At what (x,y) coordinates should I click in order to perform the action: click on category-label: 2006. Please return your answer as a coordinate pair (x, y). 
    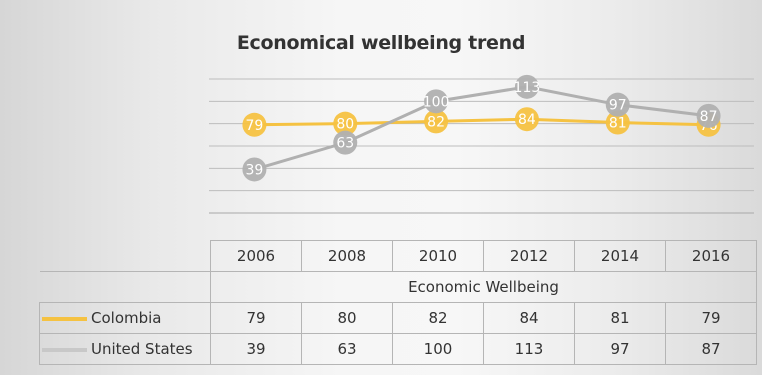
    Looking at the image, I should click on (256, 256).